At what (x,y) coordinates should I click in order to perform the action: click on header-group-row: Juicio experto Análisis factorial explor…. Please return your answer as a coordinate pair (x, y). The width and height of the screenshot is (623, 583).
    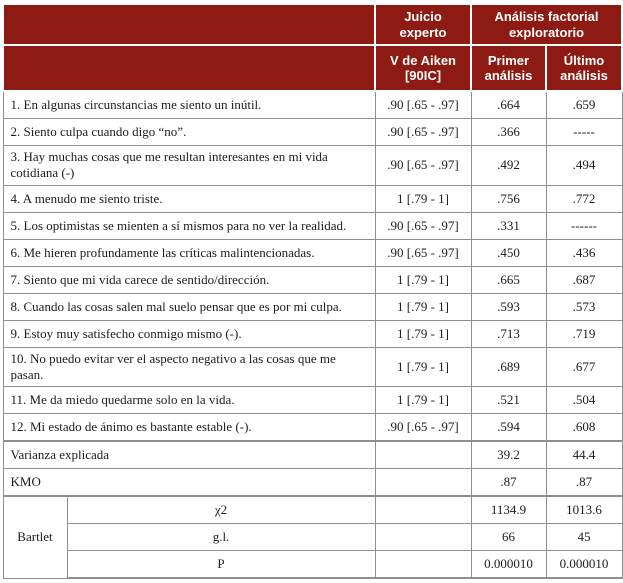
    Looking at the image, I should click on (312, 24).